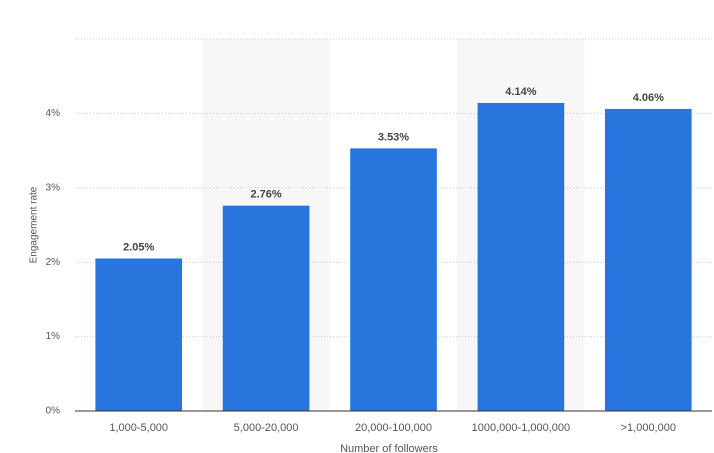 This screenshot has width=714, height=453. I want to click on x-tick-label: 1000,000-1,000,000, so click(521, 428).